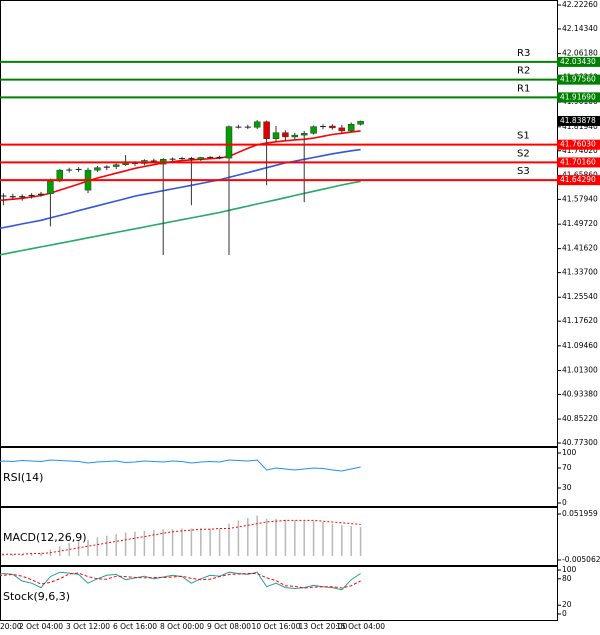  Describe the element at coordinates (567, 487) in the screenshot. I see `y-tick-label: 30` at that location.